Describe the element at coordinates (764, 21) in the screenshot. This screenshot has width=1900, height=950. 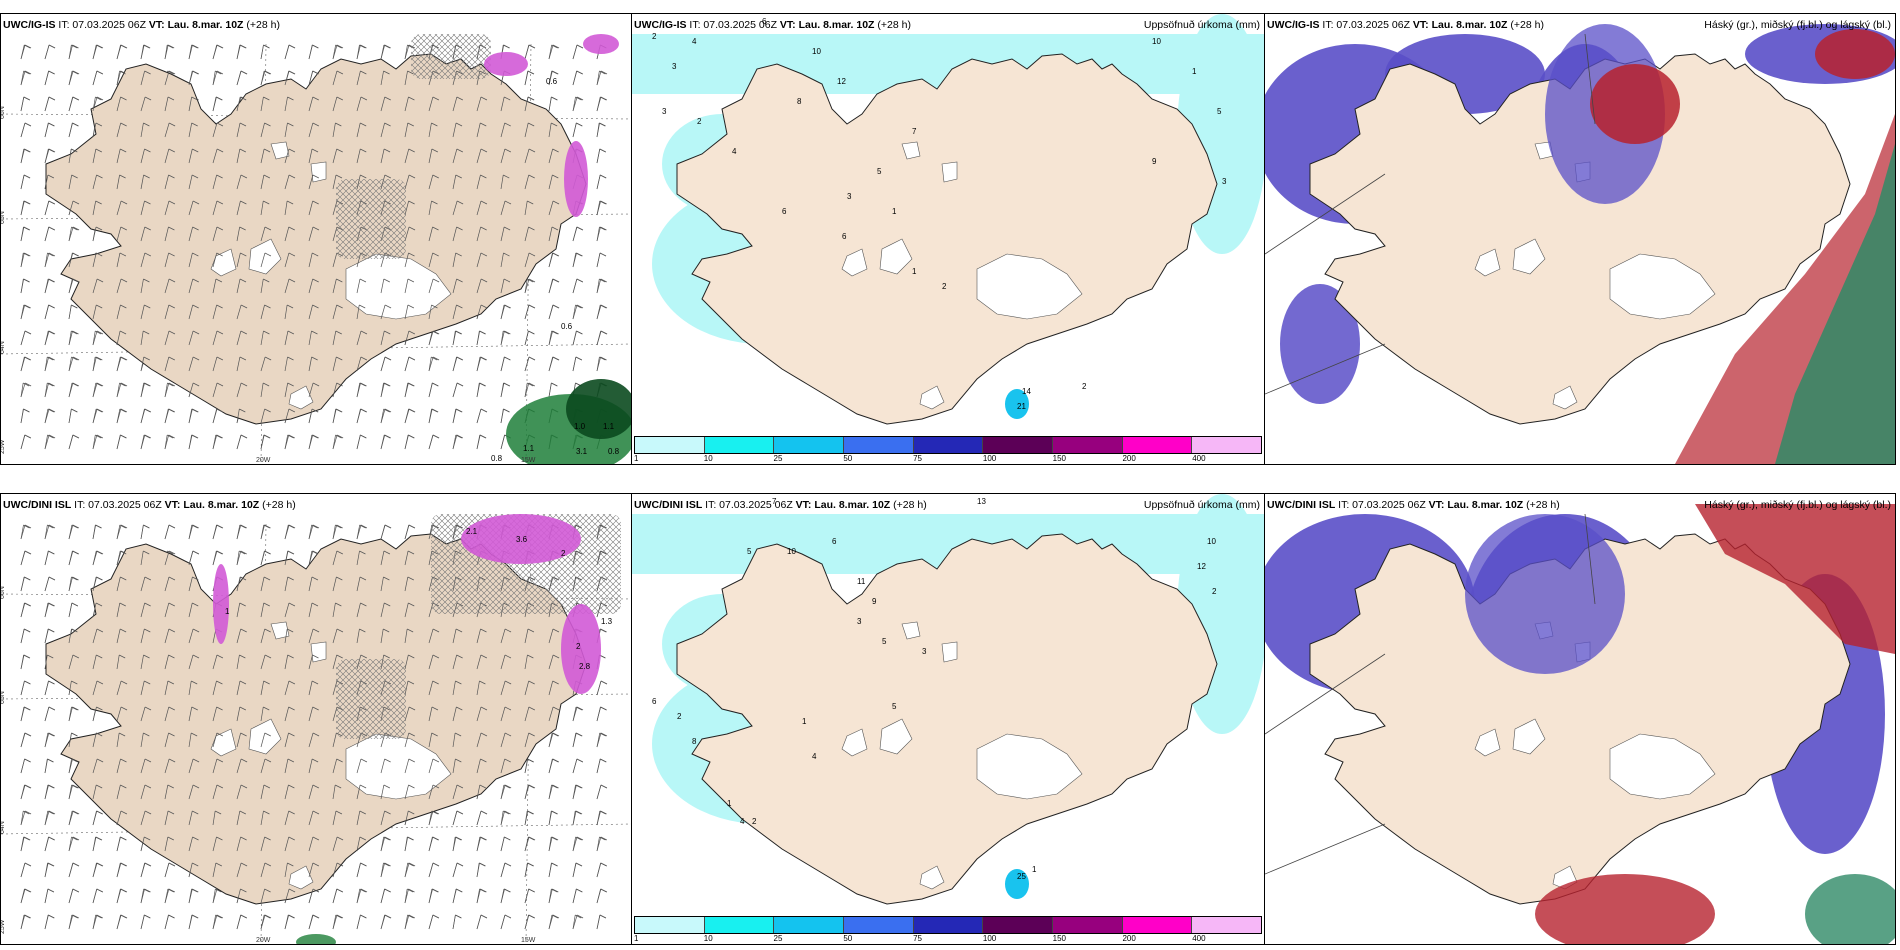
I see `precip-value: 6` at that location.